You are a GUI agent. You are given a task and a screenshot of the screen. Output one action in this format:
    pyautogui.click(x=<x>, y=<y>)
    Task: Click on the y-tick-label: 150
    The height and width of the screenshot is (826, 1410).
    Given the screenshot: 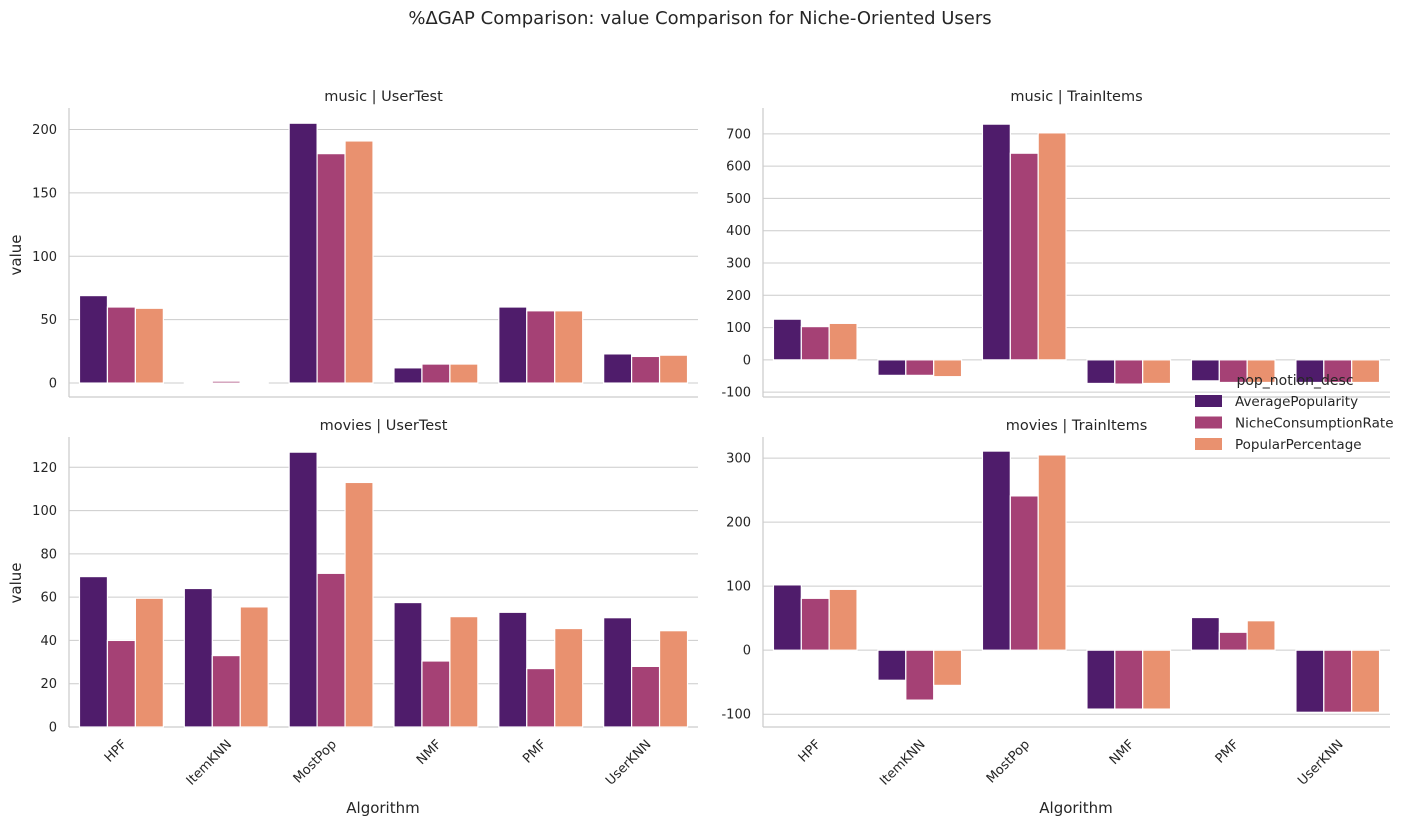 What is the action you would take?
    pyautogui.click(x=44, y=193)
    